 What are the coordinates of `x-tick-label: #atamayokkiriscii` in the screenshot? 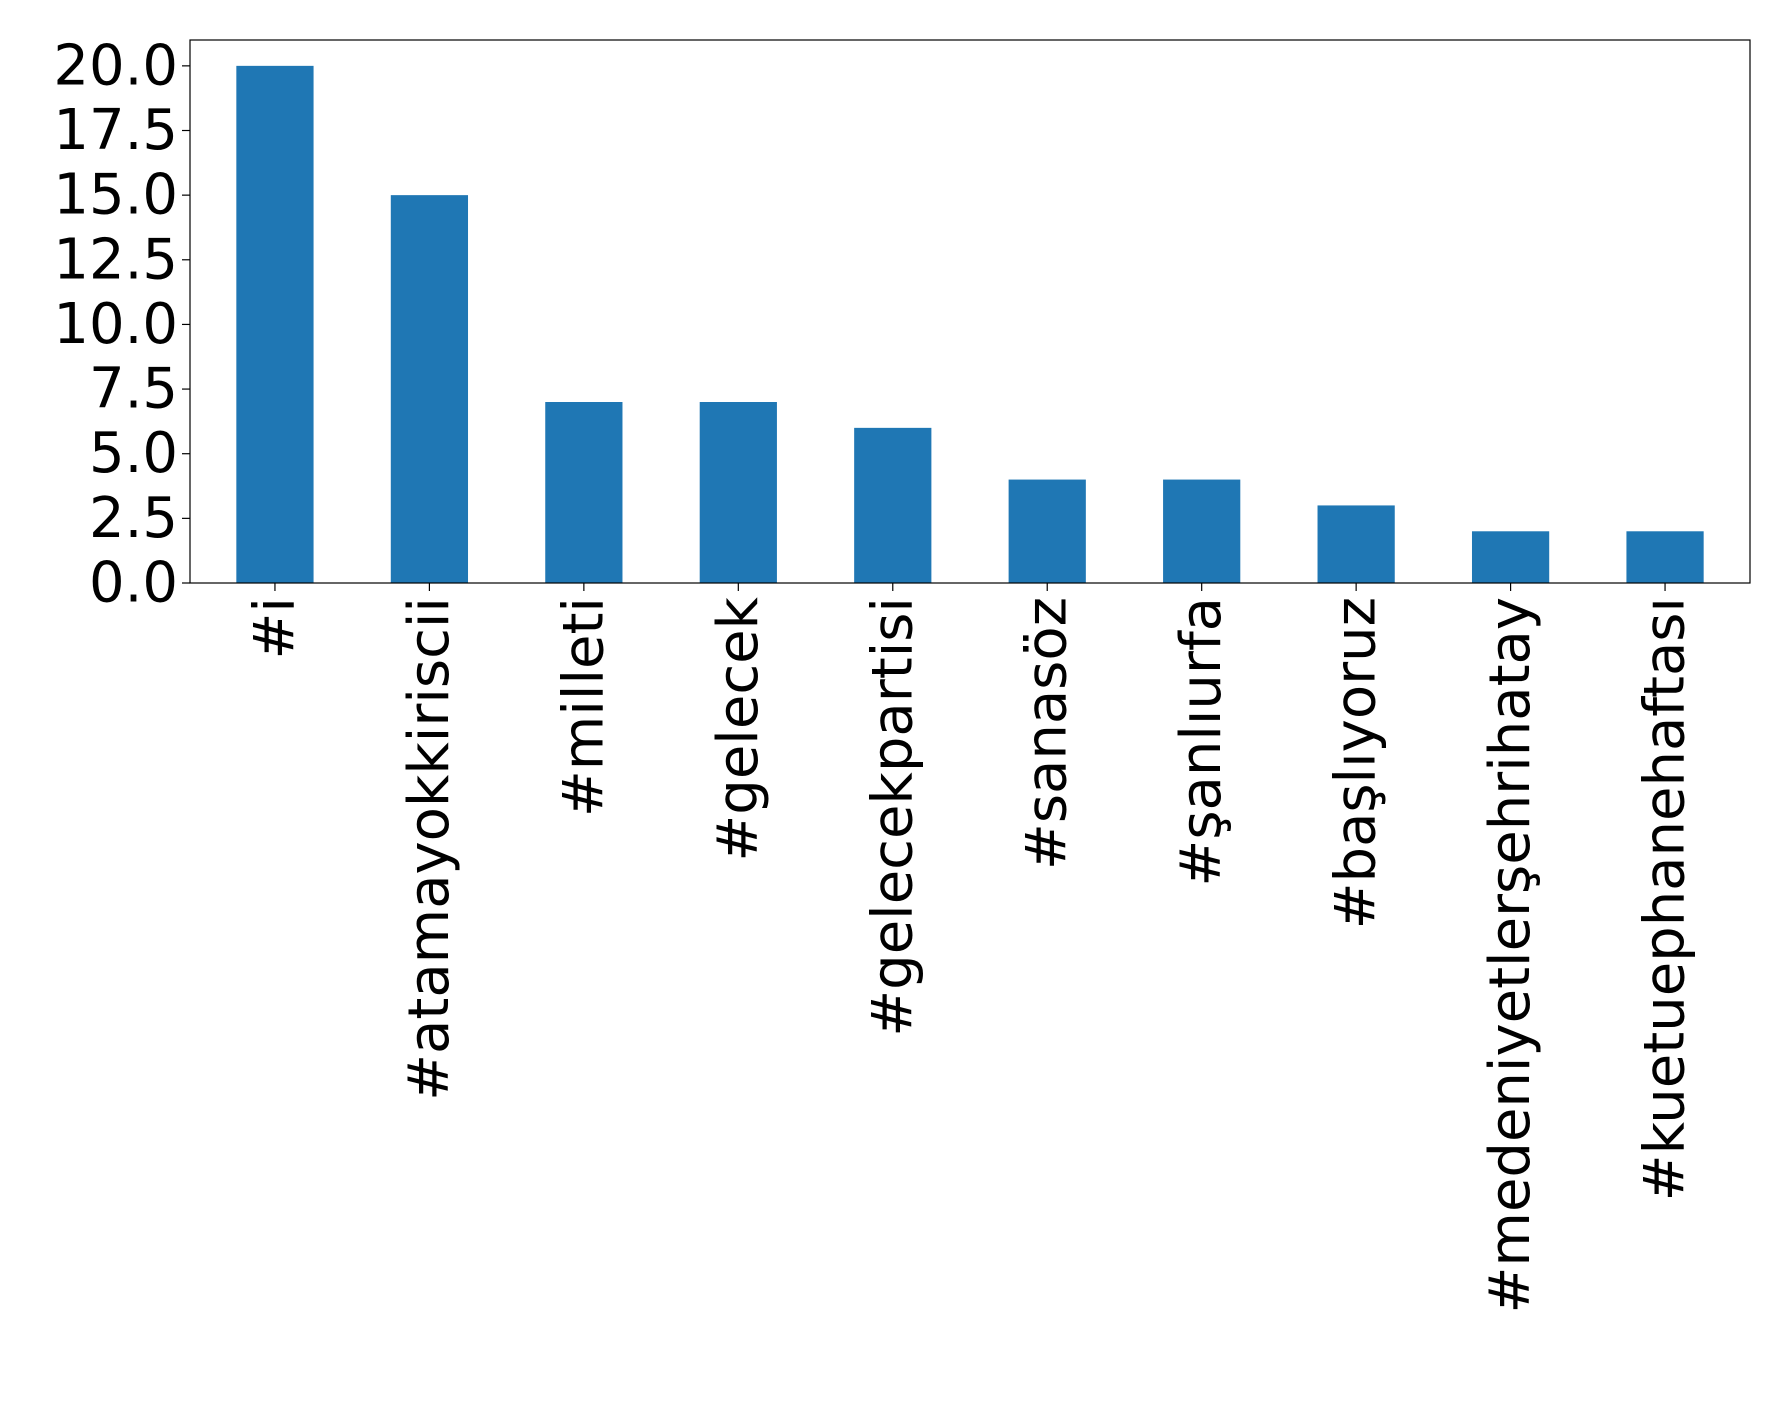 It's located at (429, 849).